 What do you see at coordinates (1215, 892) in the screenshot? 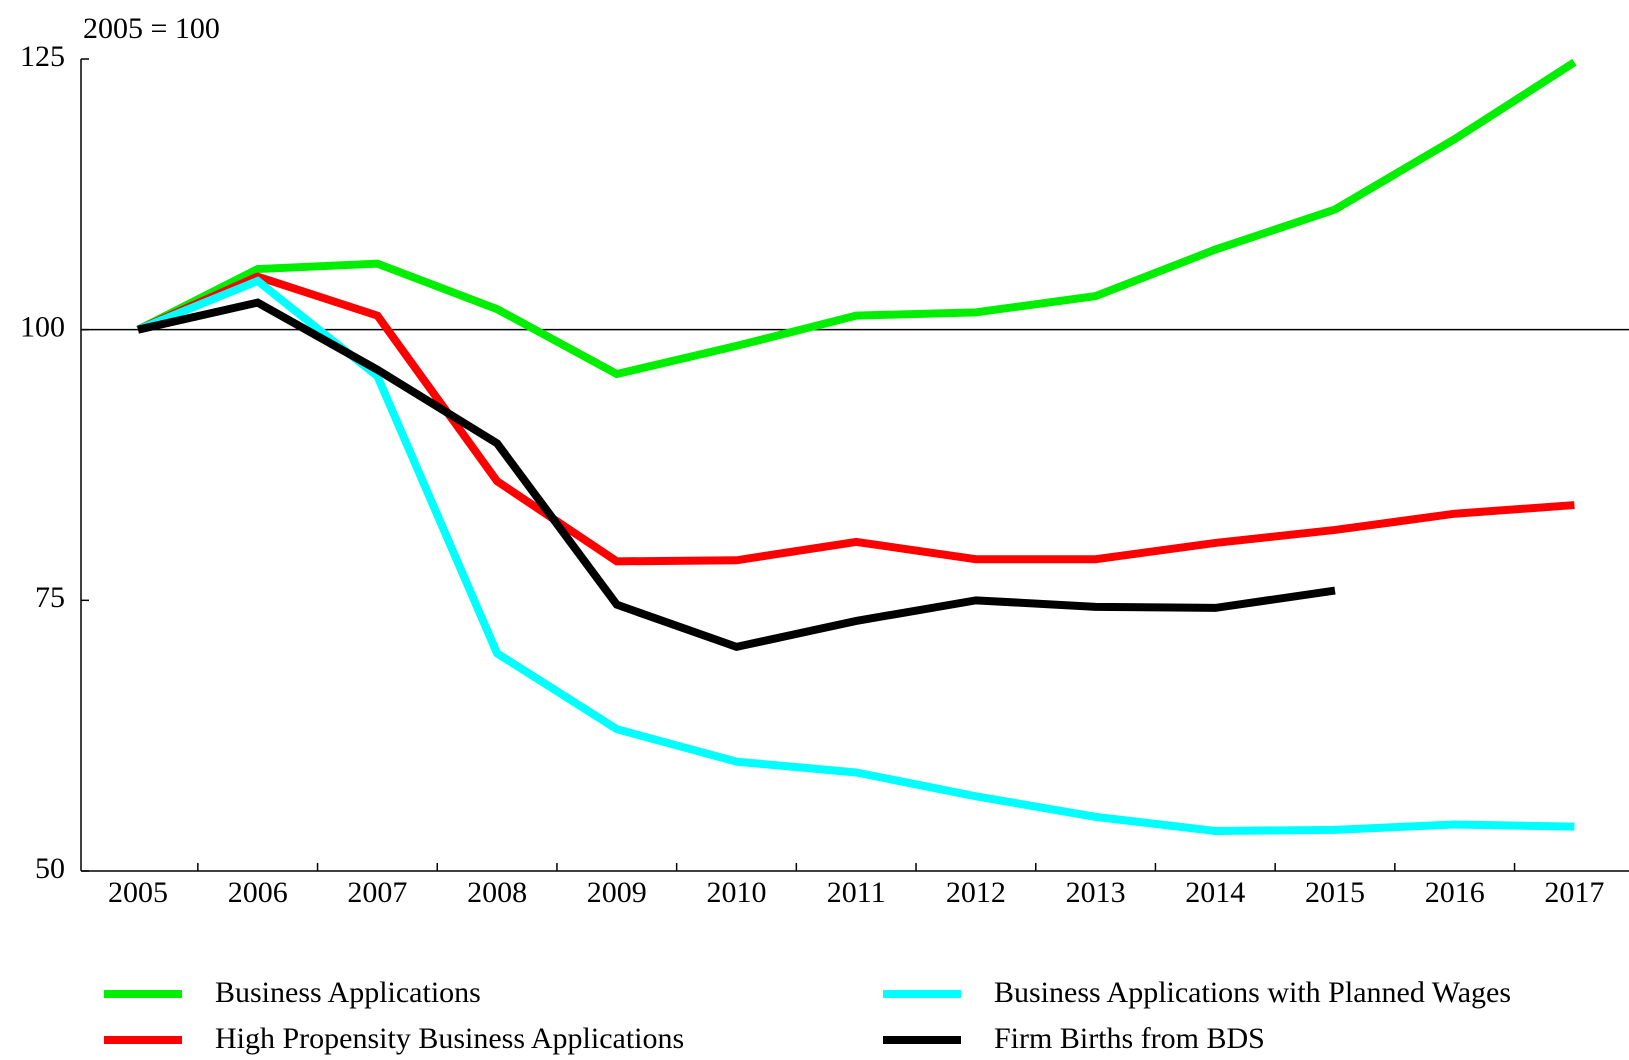
I see `x-tick-label: 2014` at bounding box center [1215, 892].